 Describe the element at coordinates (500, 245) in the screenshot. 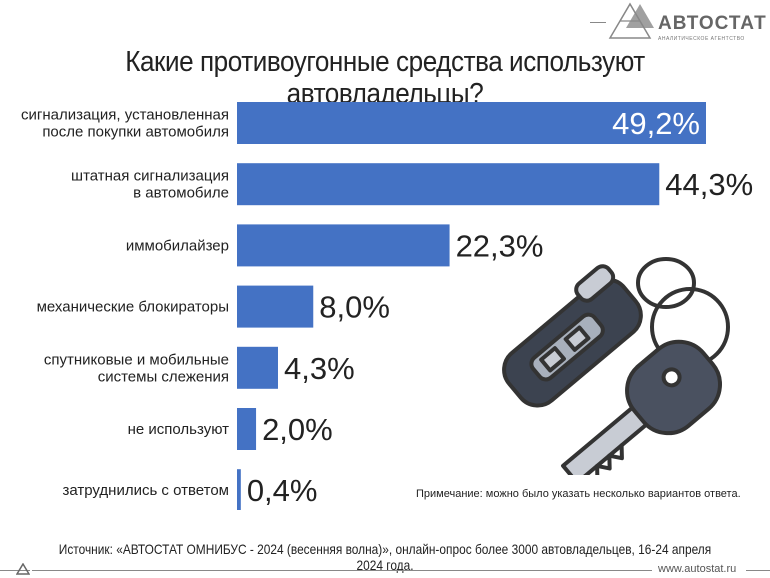

I see `value-label: 22,3%` at that location.